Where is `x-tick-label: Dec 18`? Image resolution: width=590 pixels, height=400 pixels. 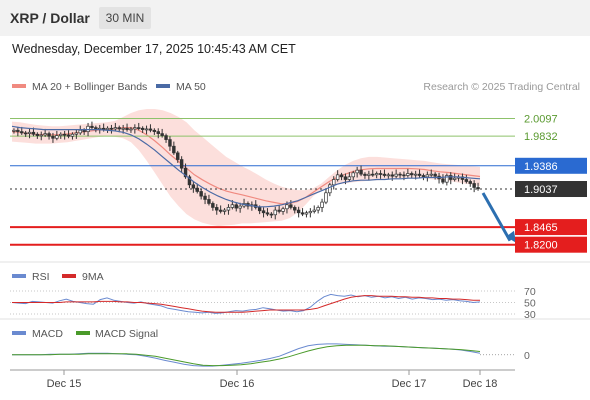
x-tick-label: Dec 18 is located at coordinates (480, 384).